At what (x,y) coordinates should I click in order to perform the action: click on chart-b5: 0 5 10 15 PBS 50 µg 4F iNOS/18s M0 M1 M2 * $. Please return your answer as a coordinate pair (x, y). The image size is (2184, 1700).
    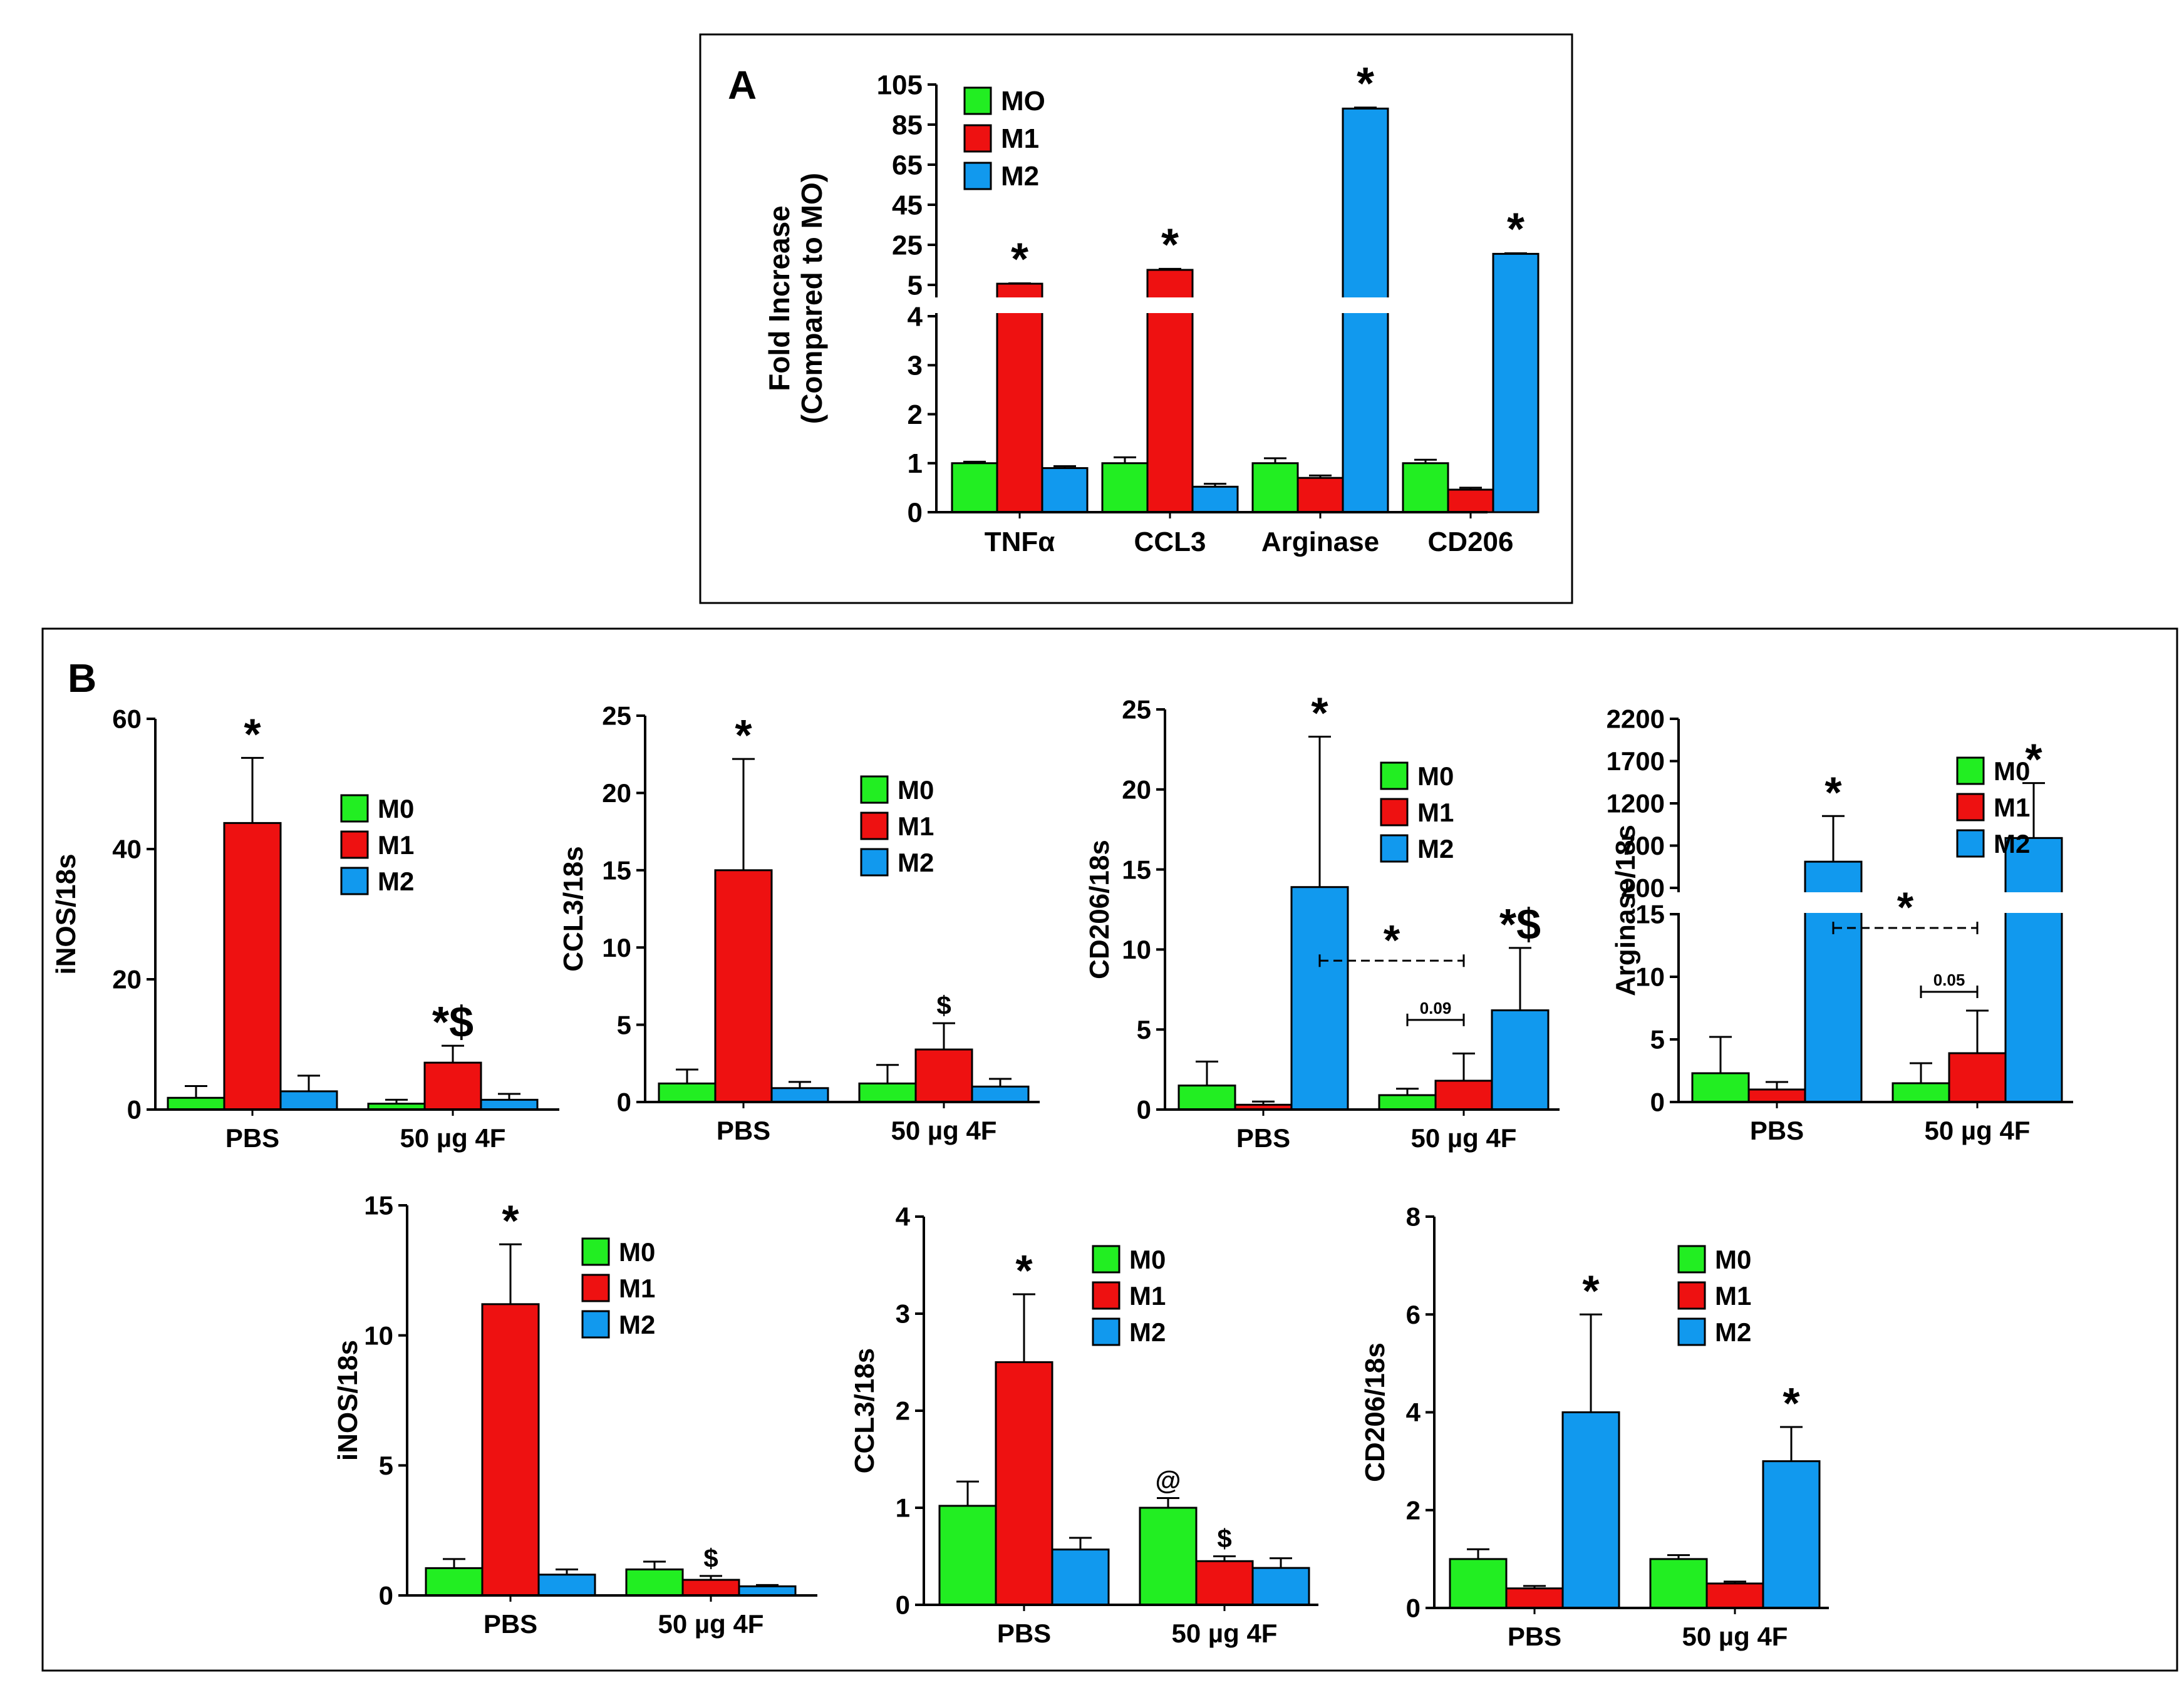
    Looking at the image, I should click on (575, 1415).